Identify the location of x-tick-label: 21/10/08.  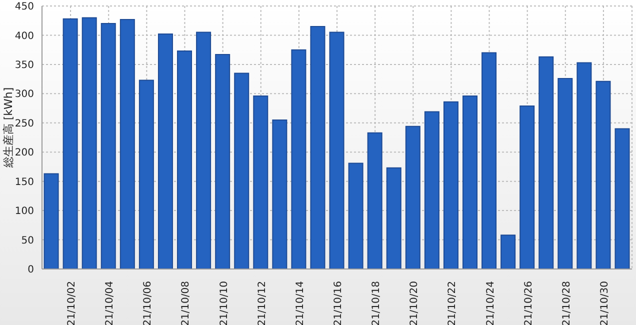
(186, 303).